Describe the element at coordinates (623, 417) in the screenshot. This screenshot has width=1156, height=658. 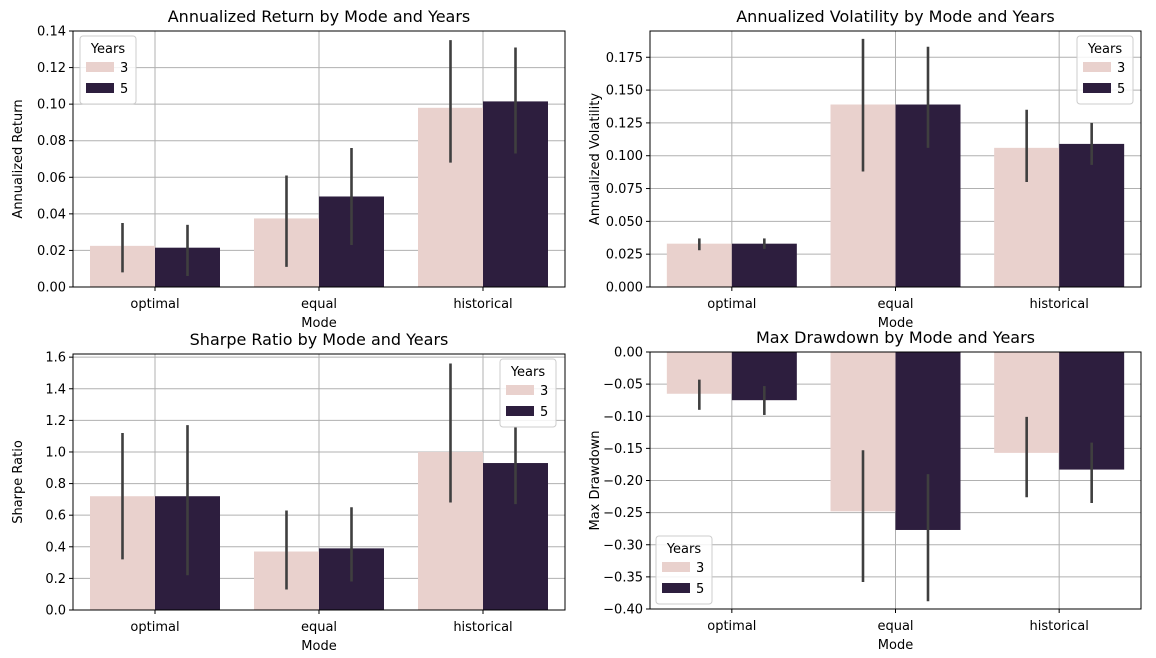
I see `y-tick-label: −0.10` at that location.